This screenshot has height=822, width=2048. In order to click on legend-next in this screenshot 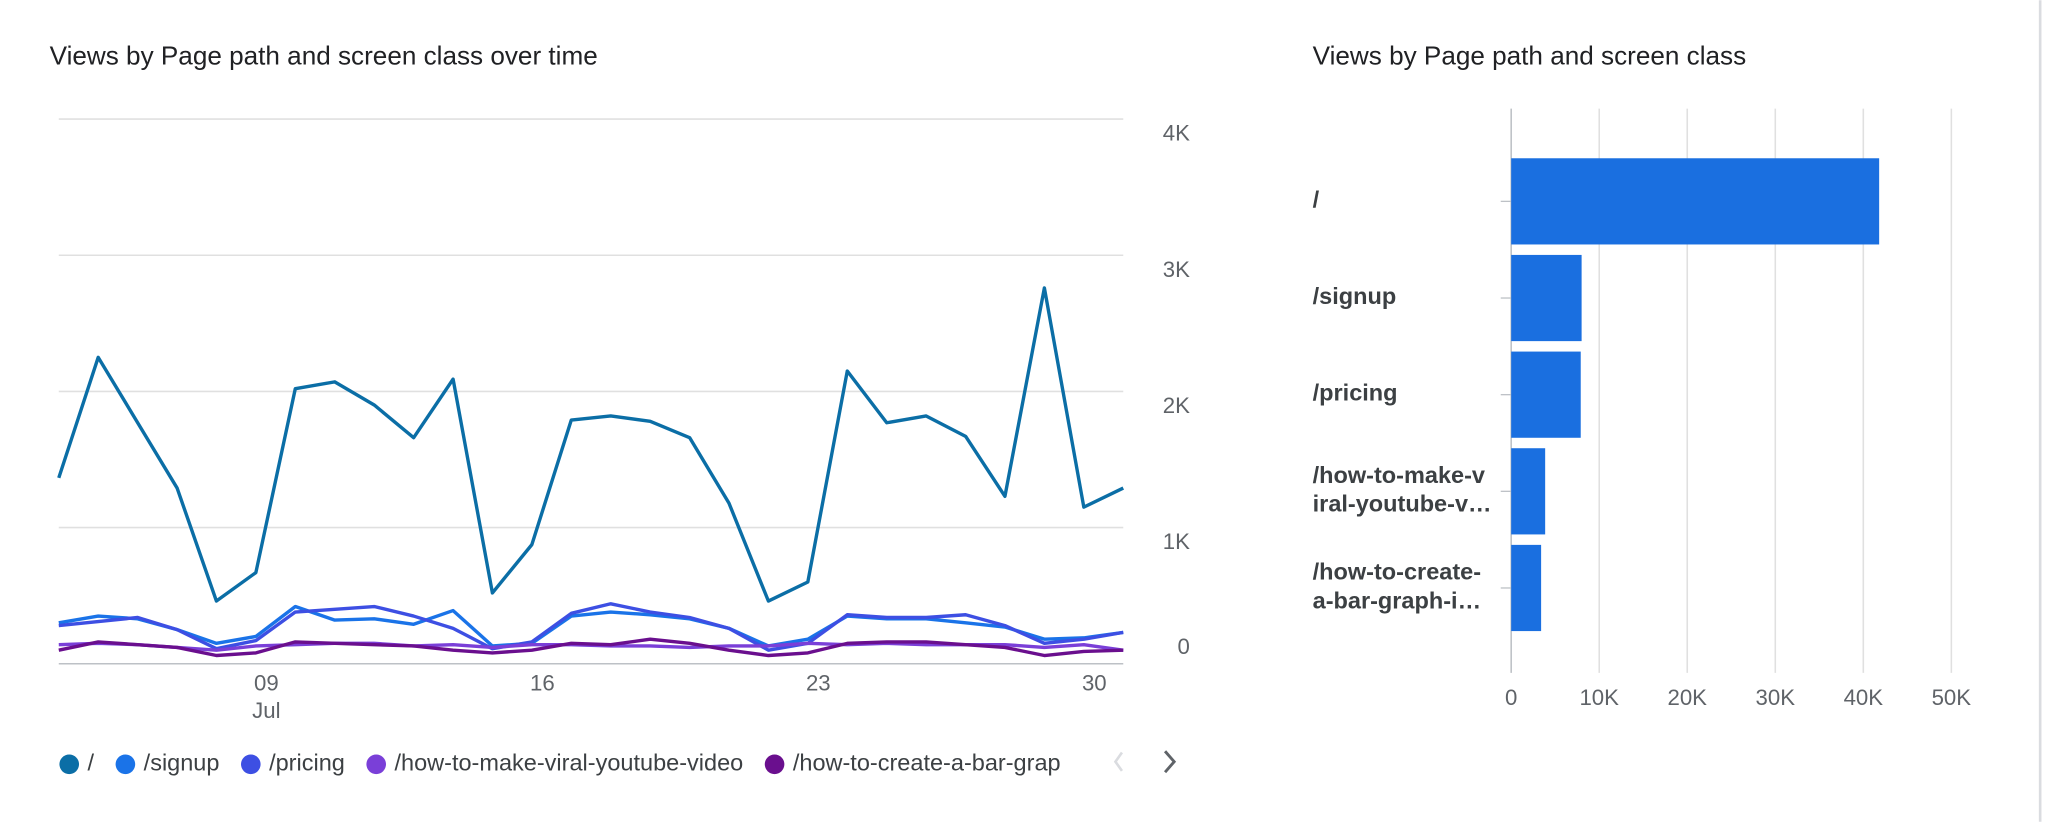, I will do `click(1170, 762)`.